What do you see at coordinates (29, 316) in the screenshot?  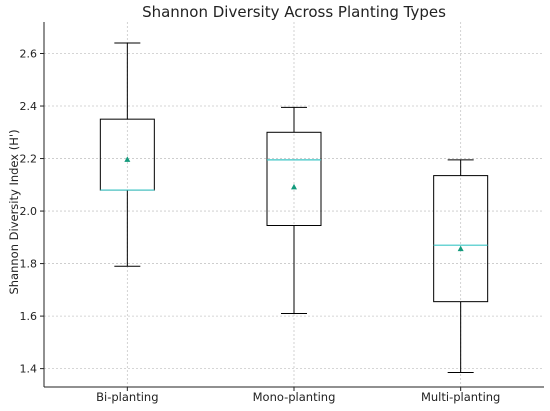 I see `y-tick-label: 1.6` at bounding box center [29, 316].